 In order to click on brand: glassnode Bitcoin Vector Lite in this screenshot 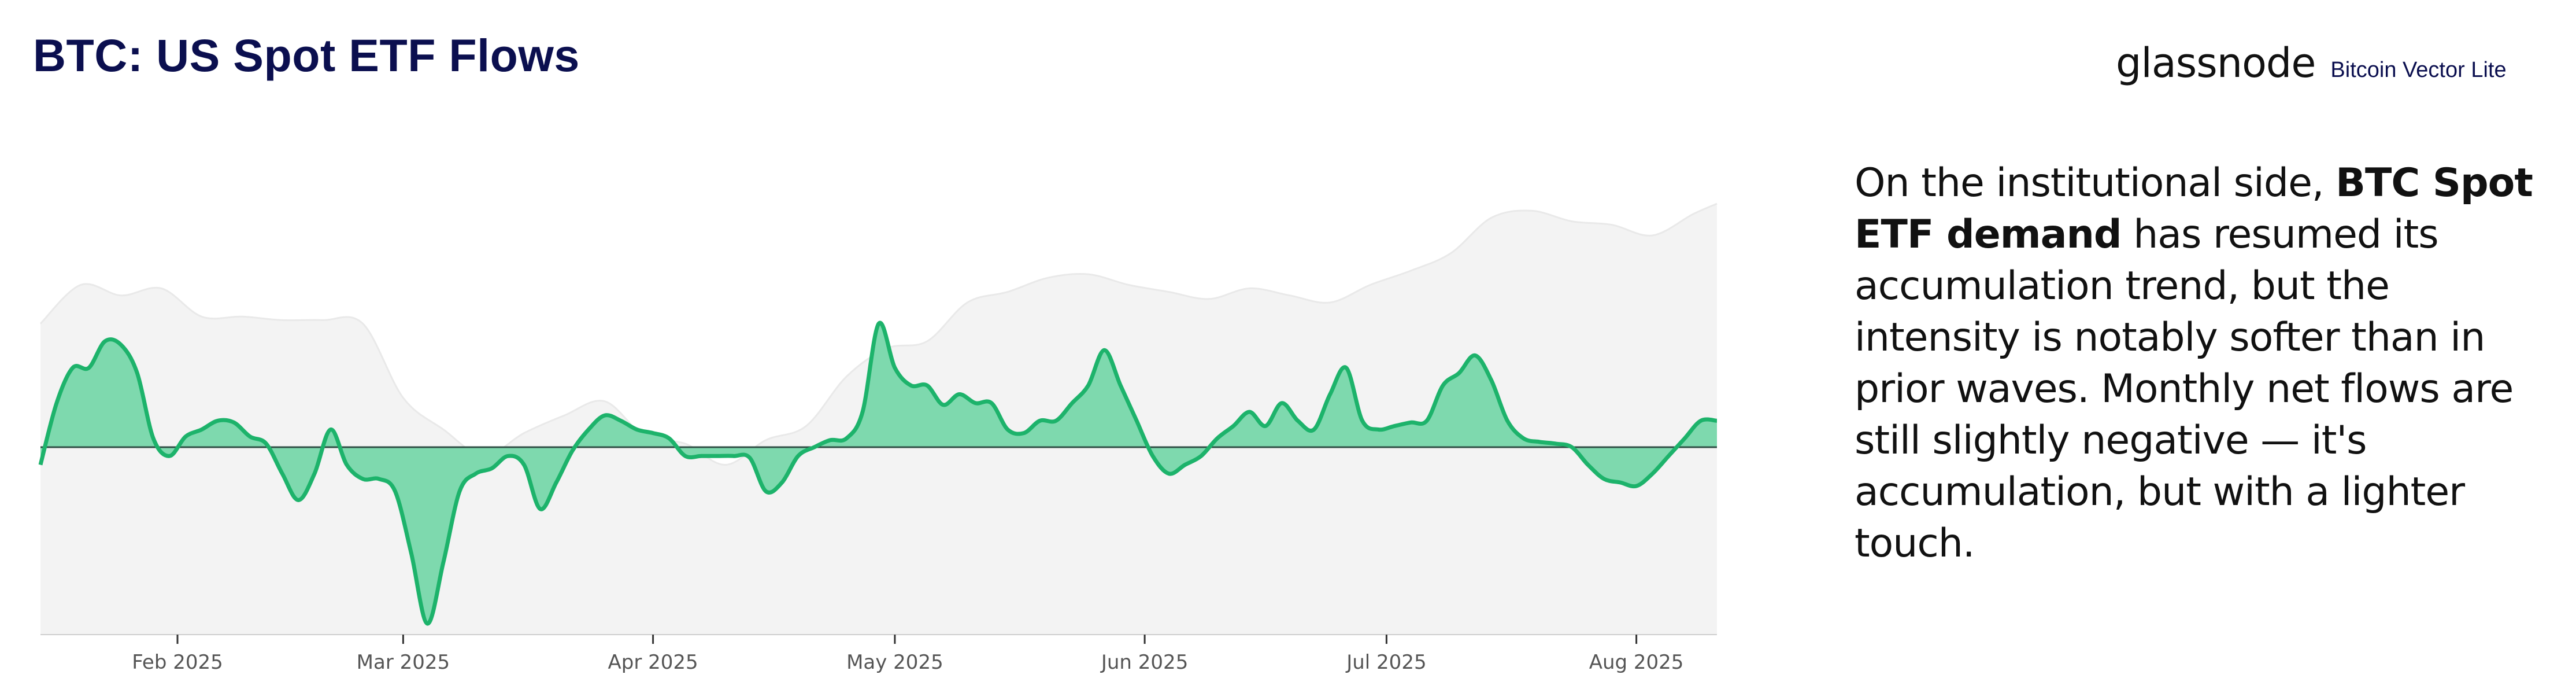, I will do `click(2311, 63)`.